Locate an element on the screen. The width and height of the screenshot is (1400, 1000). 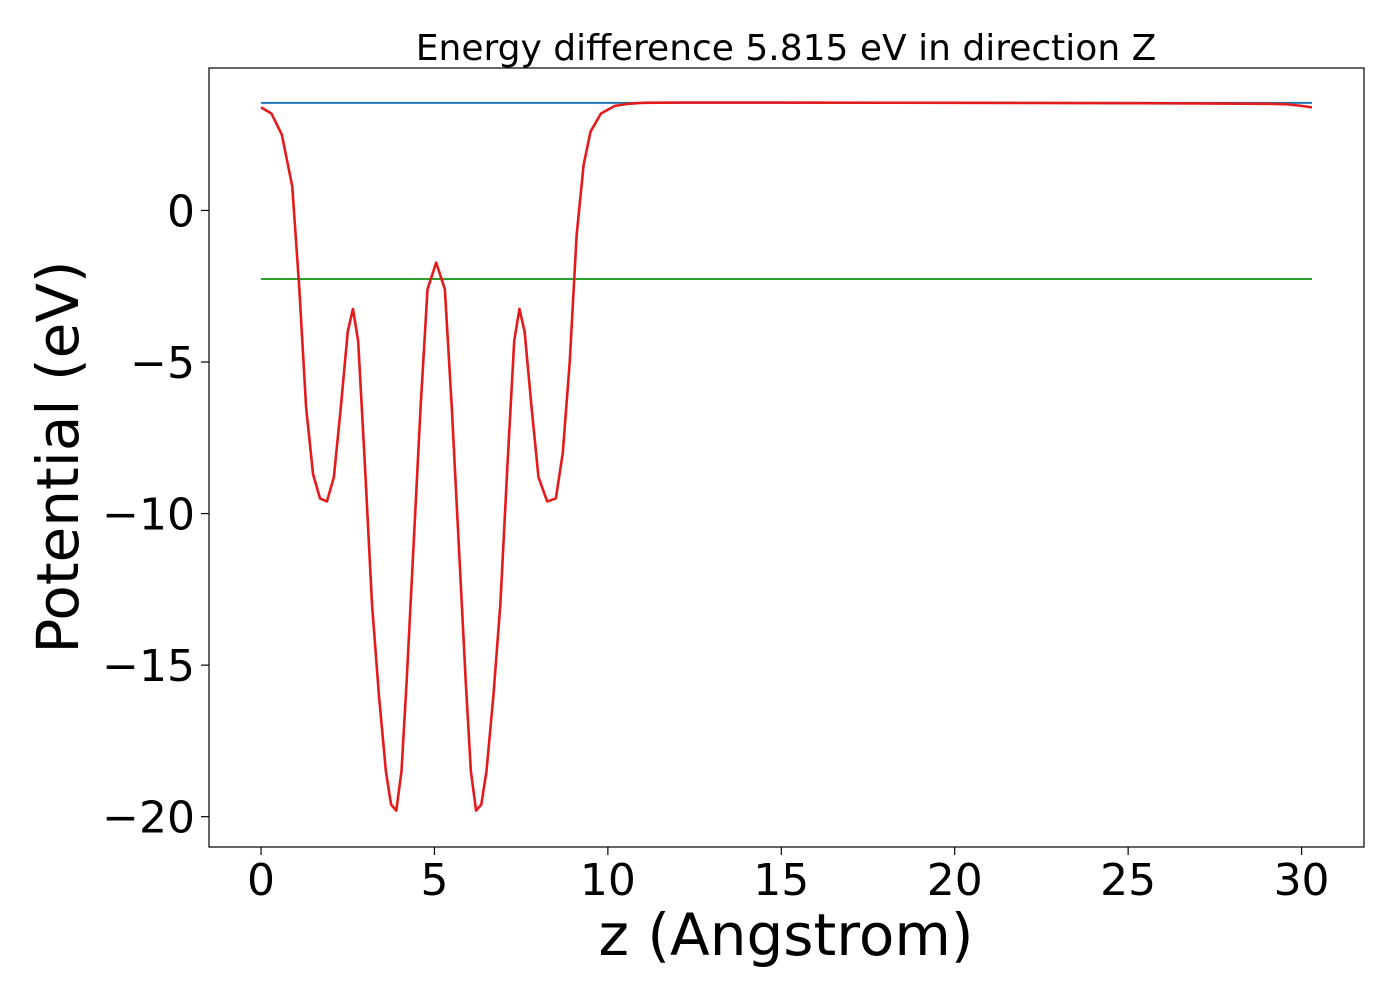
y-tick-label: −20 is located at coordinates (148, 818).